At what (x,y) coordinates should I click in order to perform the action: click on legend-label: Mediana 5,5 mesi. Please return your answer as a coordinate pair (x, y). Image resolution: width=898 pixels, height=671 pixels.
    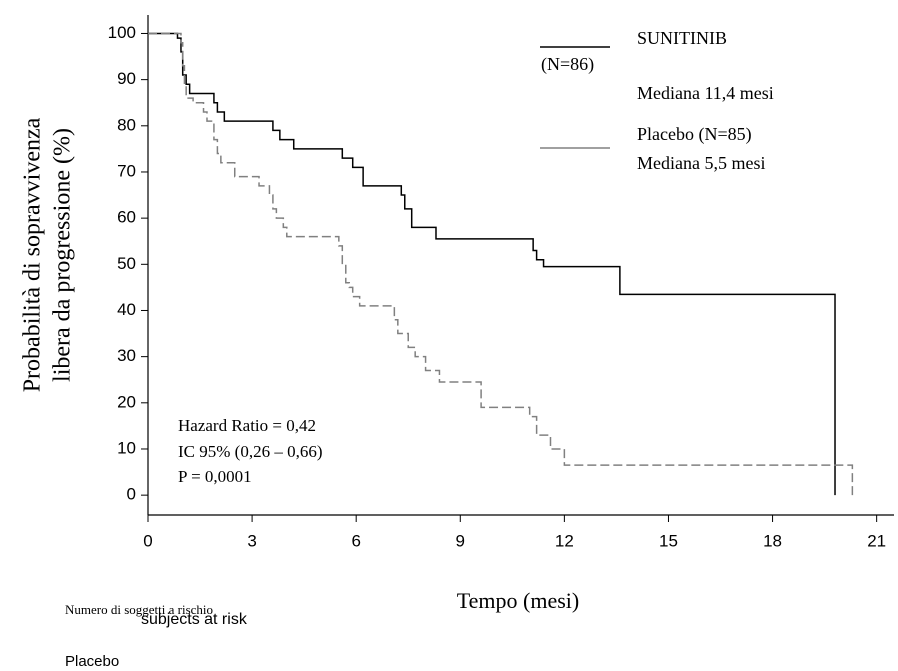
    Looking at the image, I should click on (701, 163).